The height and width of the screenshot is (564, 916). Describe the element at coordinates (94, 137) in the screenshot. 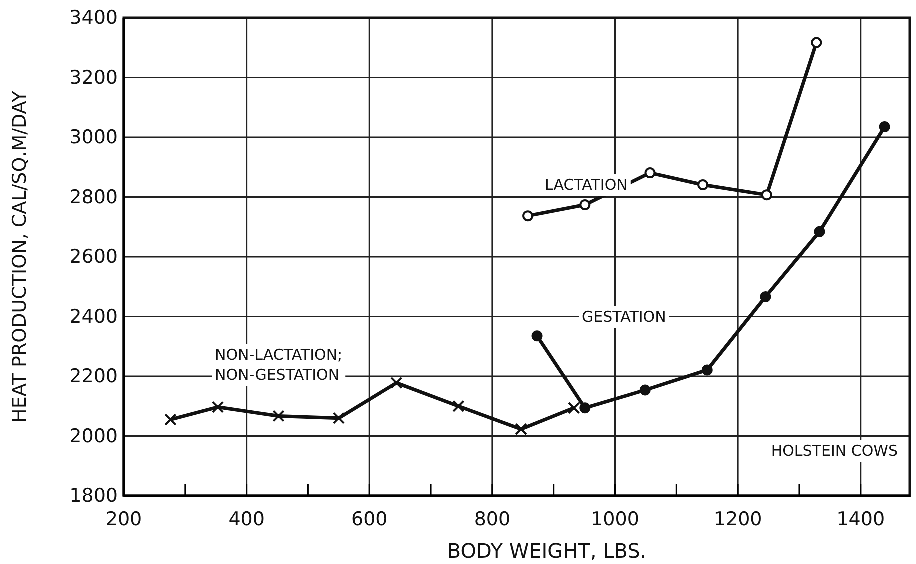

I see `y-tick-label: 3000` at that location.